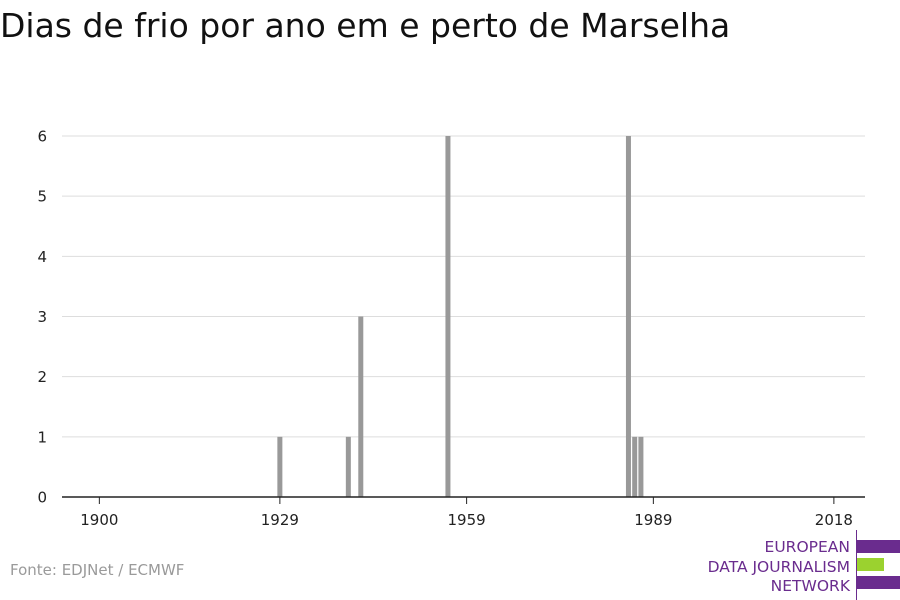  I want to click on y-tick-label: 5, so click(42, 197).